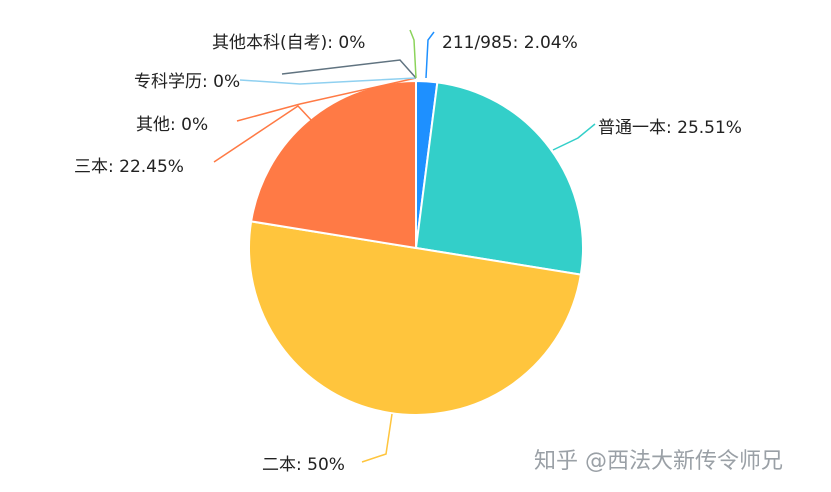 This screenshot has height=492, width=831. What do you see at coordinates (129, 167) in the screenshot?
I see `label-sanben: 三本: 22.45%` at bounding box center [129, 167].